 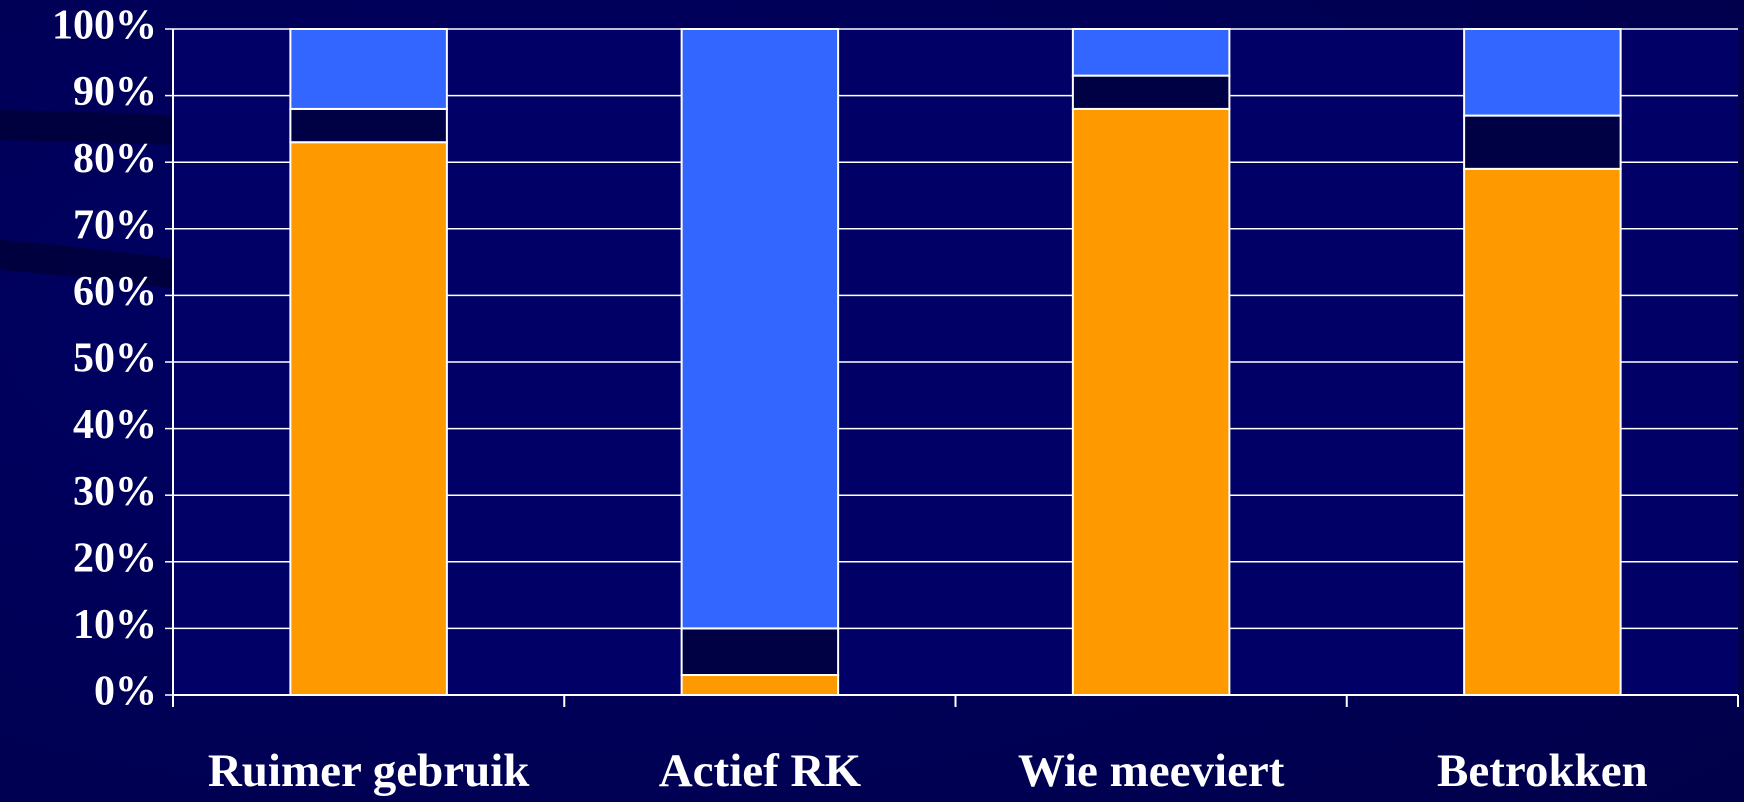 I want to click on y-tick-label: 50%, so click(x=115, y=359).